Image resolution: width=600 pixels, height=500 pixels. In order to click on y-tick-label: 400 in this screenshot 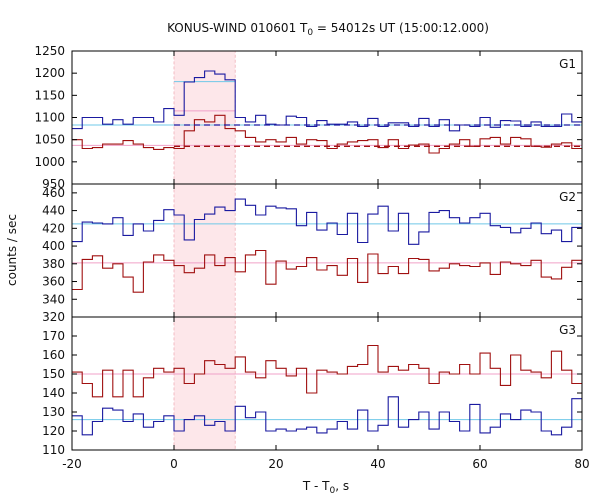, I will do `click(53, 246)`.